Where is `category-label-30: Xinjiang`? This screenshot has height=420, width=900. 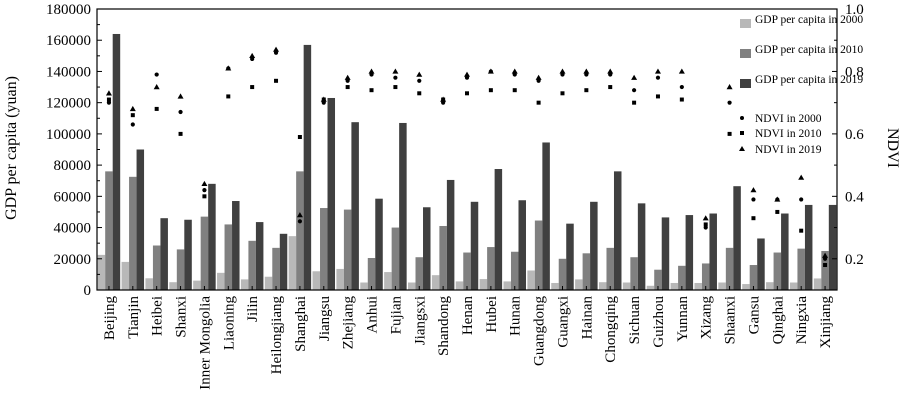
category-label-30: Xinjiang is located at coordinates (826, 322).